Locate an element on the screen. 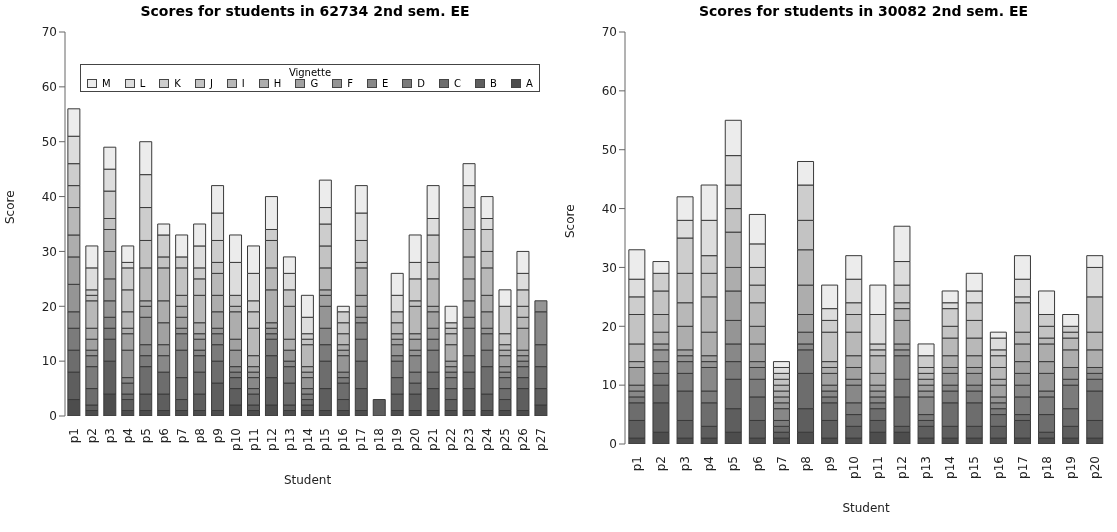 Image resolution: width=1117 pixels, height=532 pixels. legend-label: E is located at coordinates (385, 83).